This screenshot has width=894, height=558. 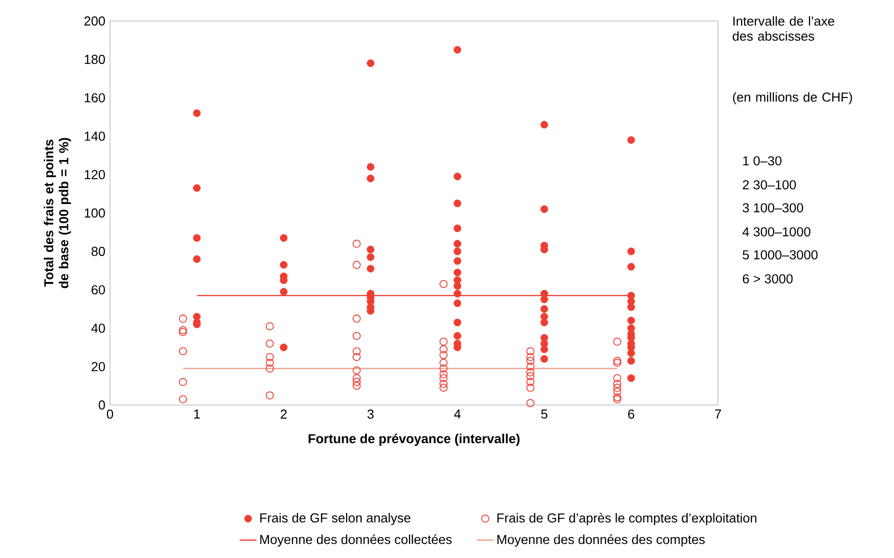 What do you see at coordinates (544, 414) in the screenshot?
I see `x-tick-label: 5` at bounding box center [544, 414].